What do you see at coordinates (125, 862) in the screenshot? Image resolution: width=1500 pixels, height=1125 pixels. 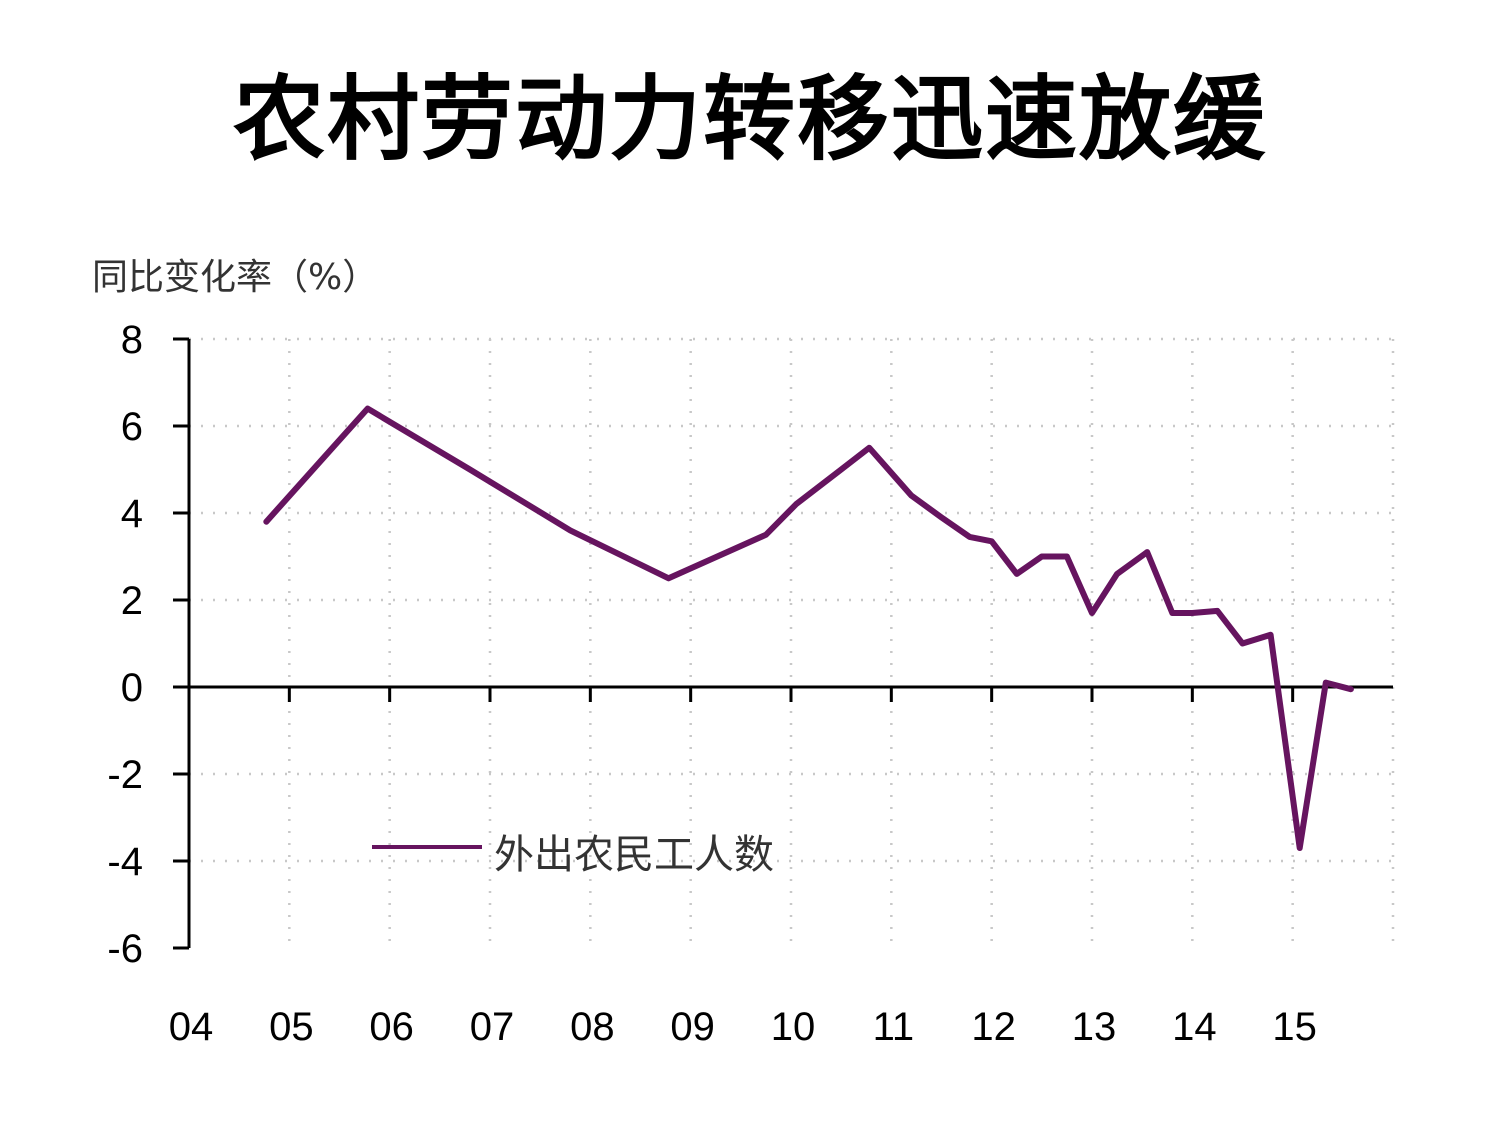 I see `y-tick-label: -4` at bounding box center [125, 862].